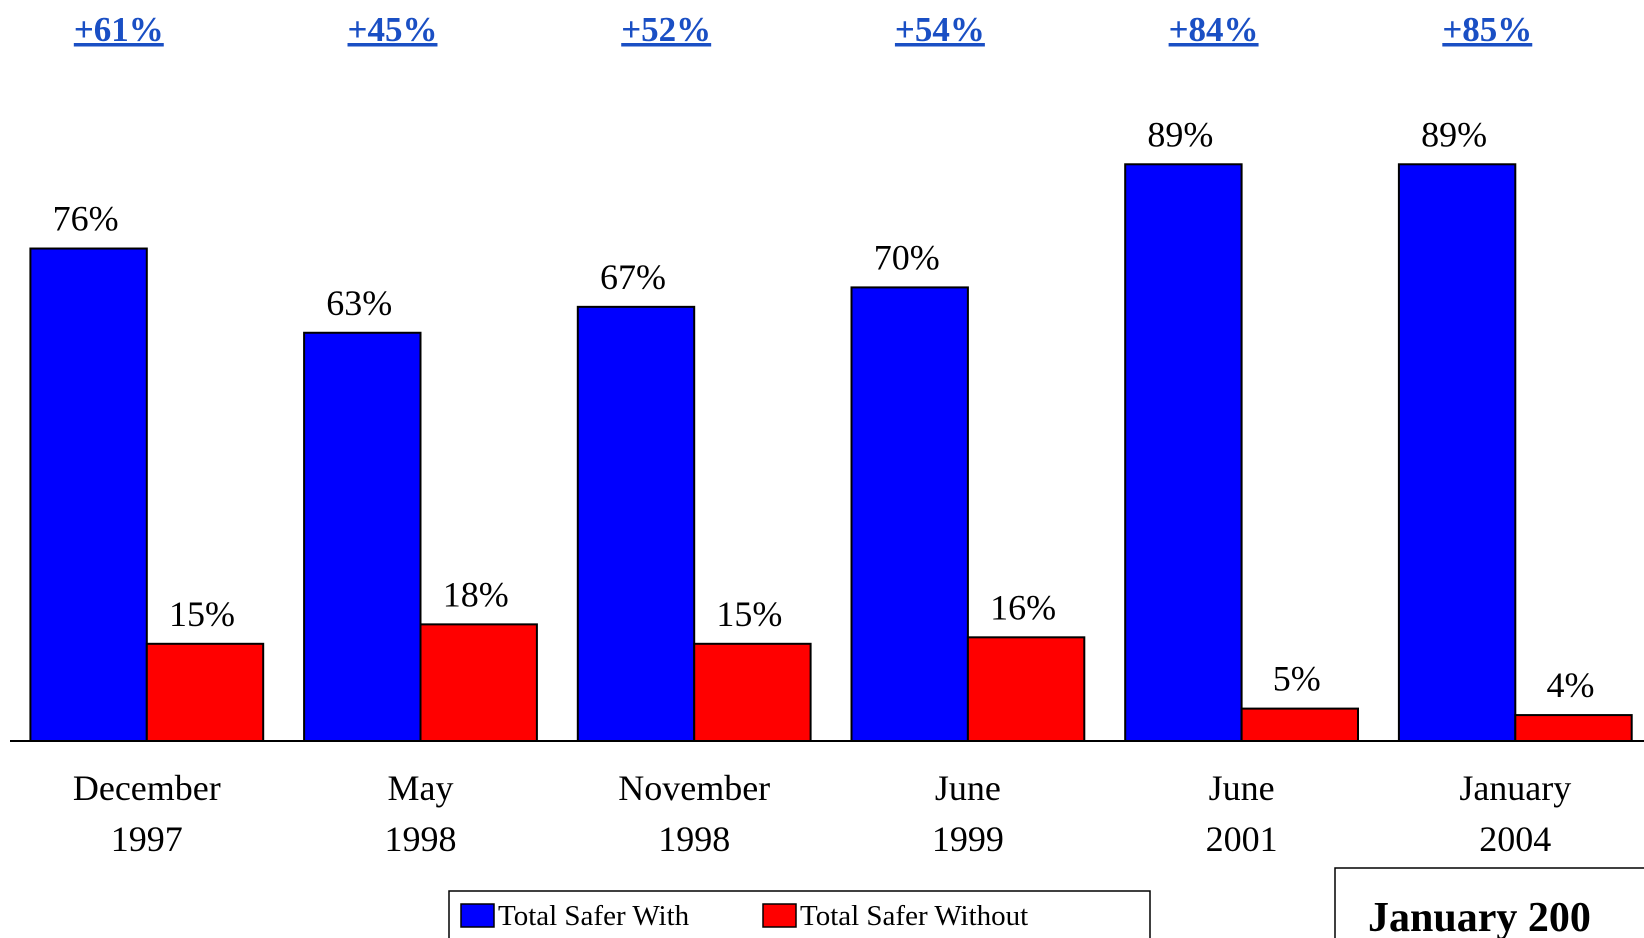 This screenshot has width=1644, height=938. I want to click on x-tick-label: 2001, so click(1242, 839).